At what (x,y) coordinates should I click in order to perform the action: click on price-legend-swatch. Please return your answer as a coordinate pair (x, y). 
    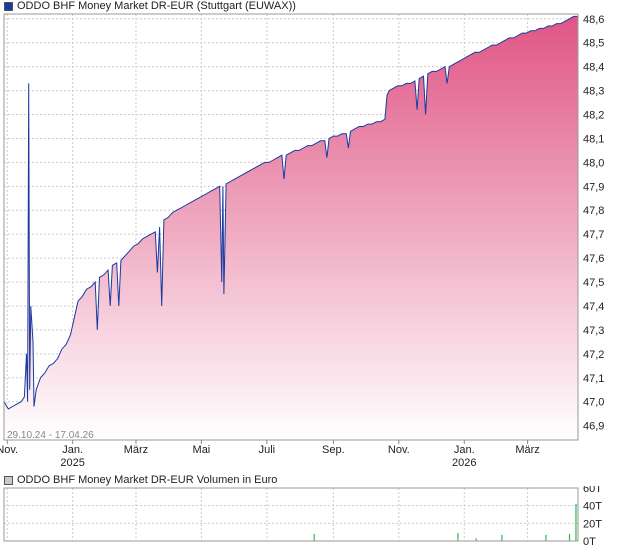
    Looking at the image, I should click on (8, 6).